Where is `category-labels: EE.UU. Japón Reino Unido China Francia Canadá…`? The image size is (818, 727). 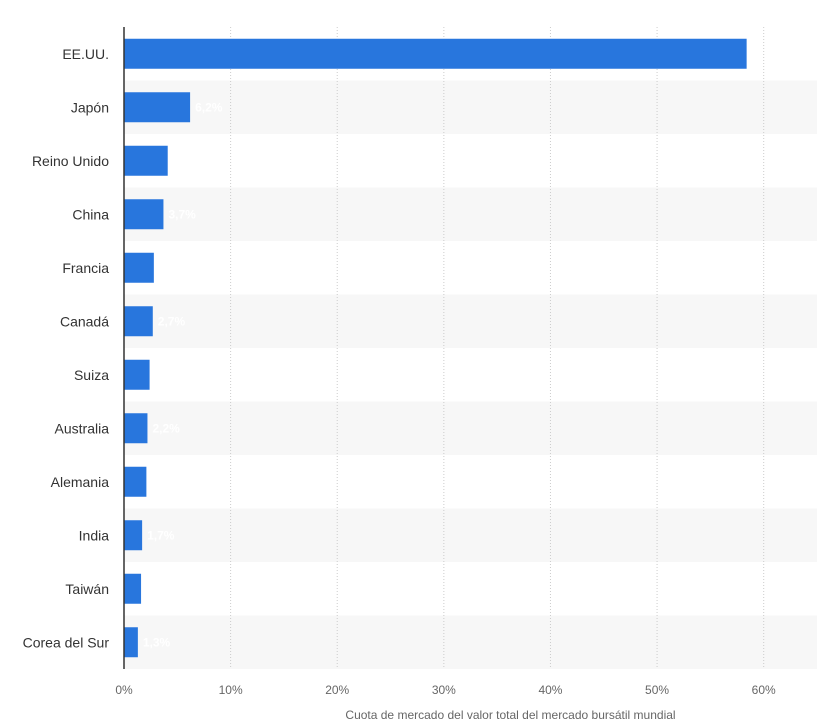 category-labels: EE.UU. Japón Reino Unido China Francia Canadá… is located at coordinates (66, 348).